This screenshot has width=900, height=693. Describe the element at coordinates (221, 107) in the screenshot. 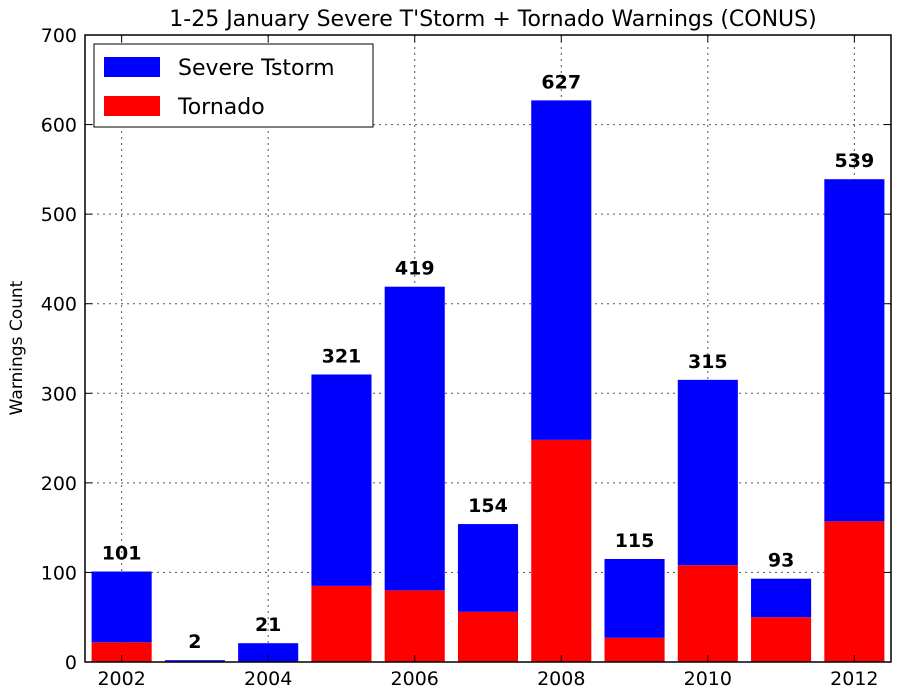

I see `legend-label-tornado: Tornado` at that location.